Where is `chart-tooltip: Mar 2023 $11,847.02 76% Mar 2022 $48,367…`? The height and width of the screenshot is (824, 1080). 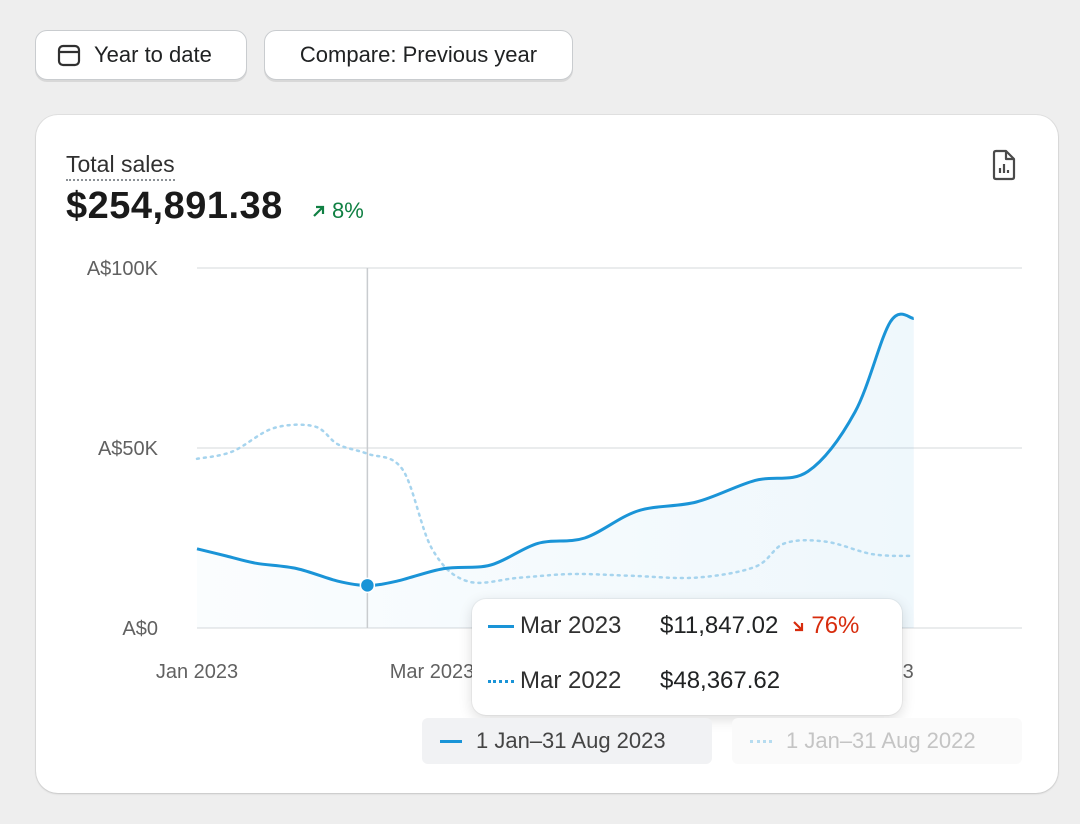
chart-tooltip: Mar 2023 $11,847.02 76% Mar 2022 $48,367… is located at coordinates (687, 657).